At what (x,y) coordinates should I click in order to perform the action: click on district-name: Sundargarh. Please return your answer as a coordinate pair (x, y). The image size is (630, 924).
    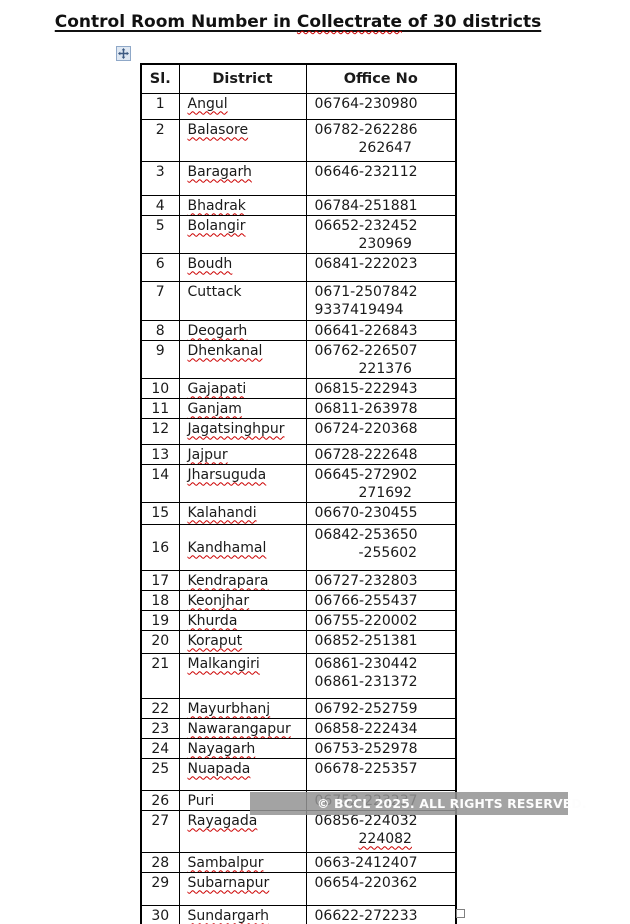
    Looking at the image, I should click on (228, 915).